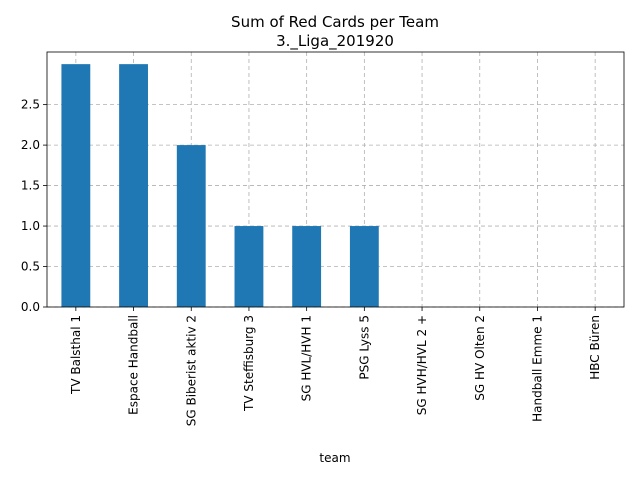 The height and width of the screenshot is (480, 640). I want to click on chart-title: Sum of Red Cards per Team, so click(335, 22).